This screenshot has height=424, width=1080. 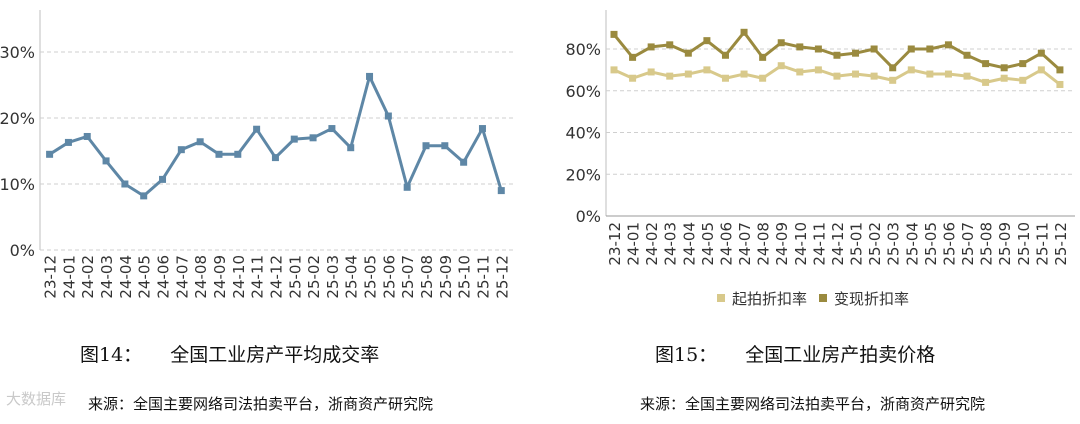 What do you see at coordinates (634, 244) in the screenshot?
I see `x-tick-label: 24-01` at bounding box center [634, 244].